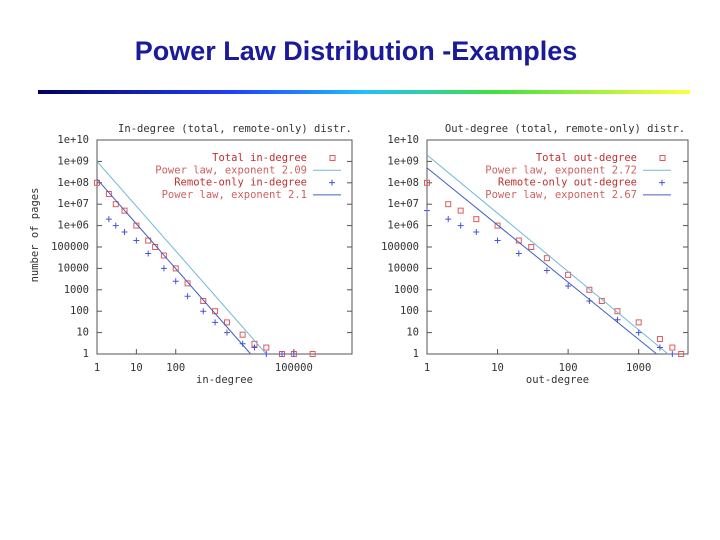  I want to click on chart-title: Out-degree (total, remote-only) distr., so click(565, 129).